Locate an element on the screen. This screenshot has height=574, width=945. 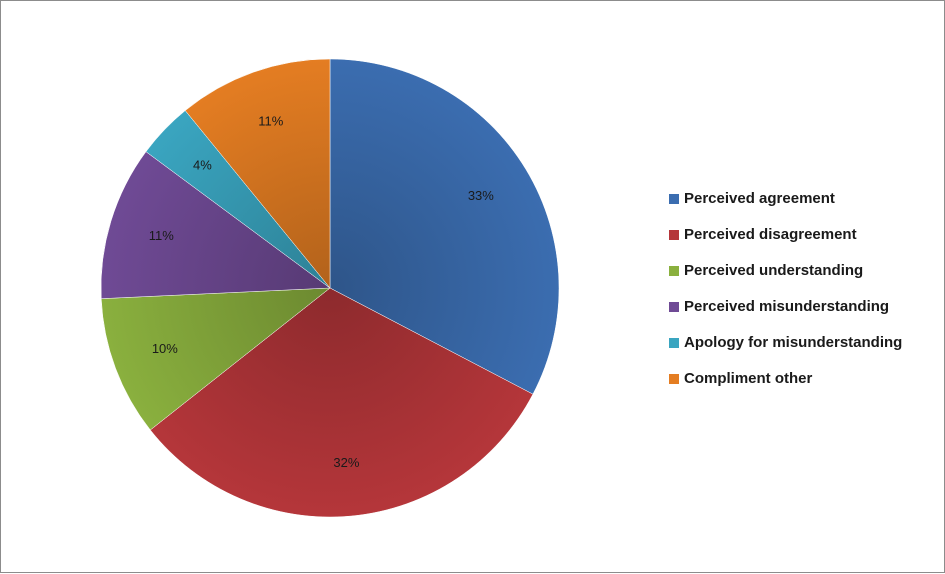
legend-item-apology-for-misunderstanding: Apology for misunderstanding is located at coordinates (785, 342).